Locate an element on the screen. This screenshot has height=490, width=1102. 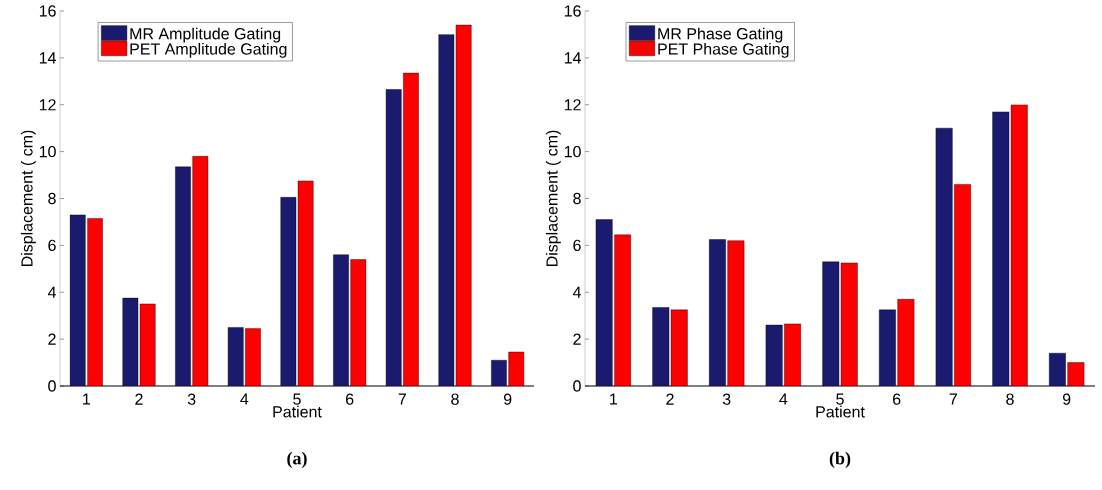
text: (b) is located at coordinates (840, 460).